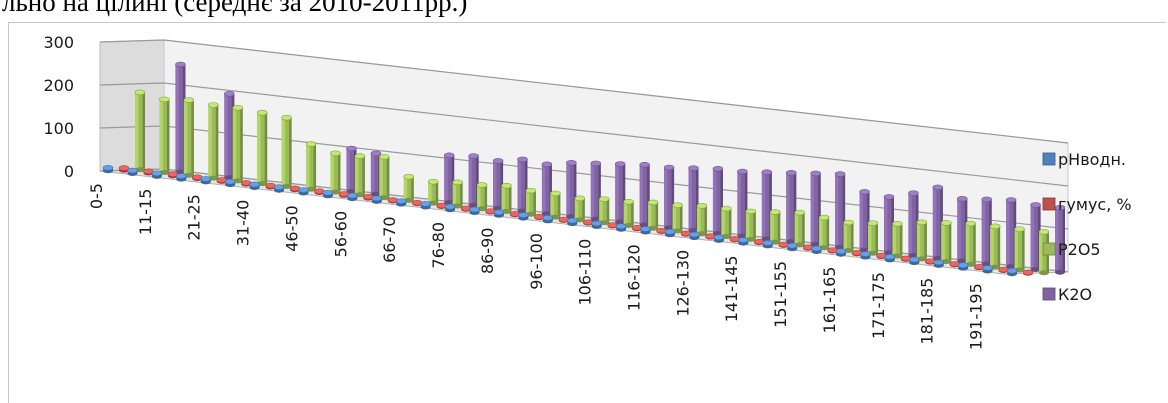 This screenshot has width=1168, height=403. I want to click on x-tick-label: 141-145, so click(731, 288).